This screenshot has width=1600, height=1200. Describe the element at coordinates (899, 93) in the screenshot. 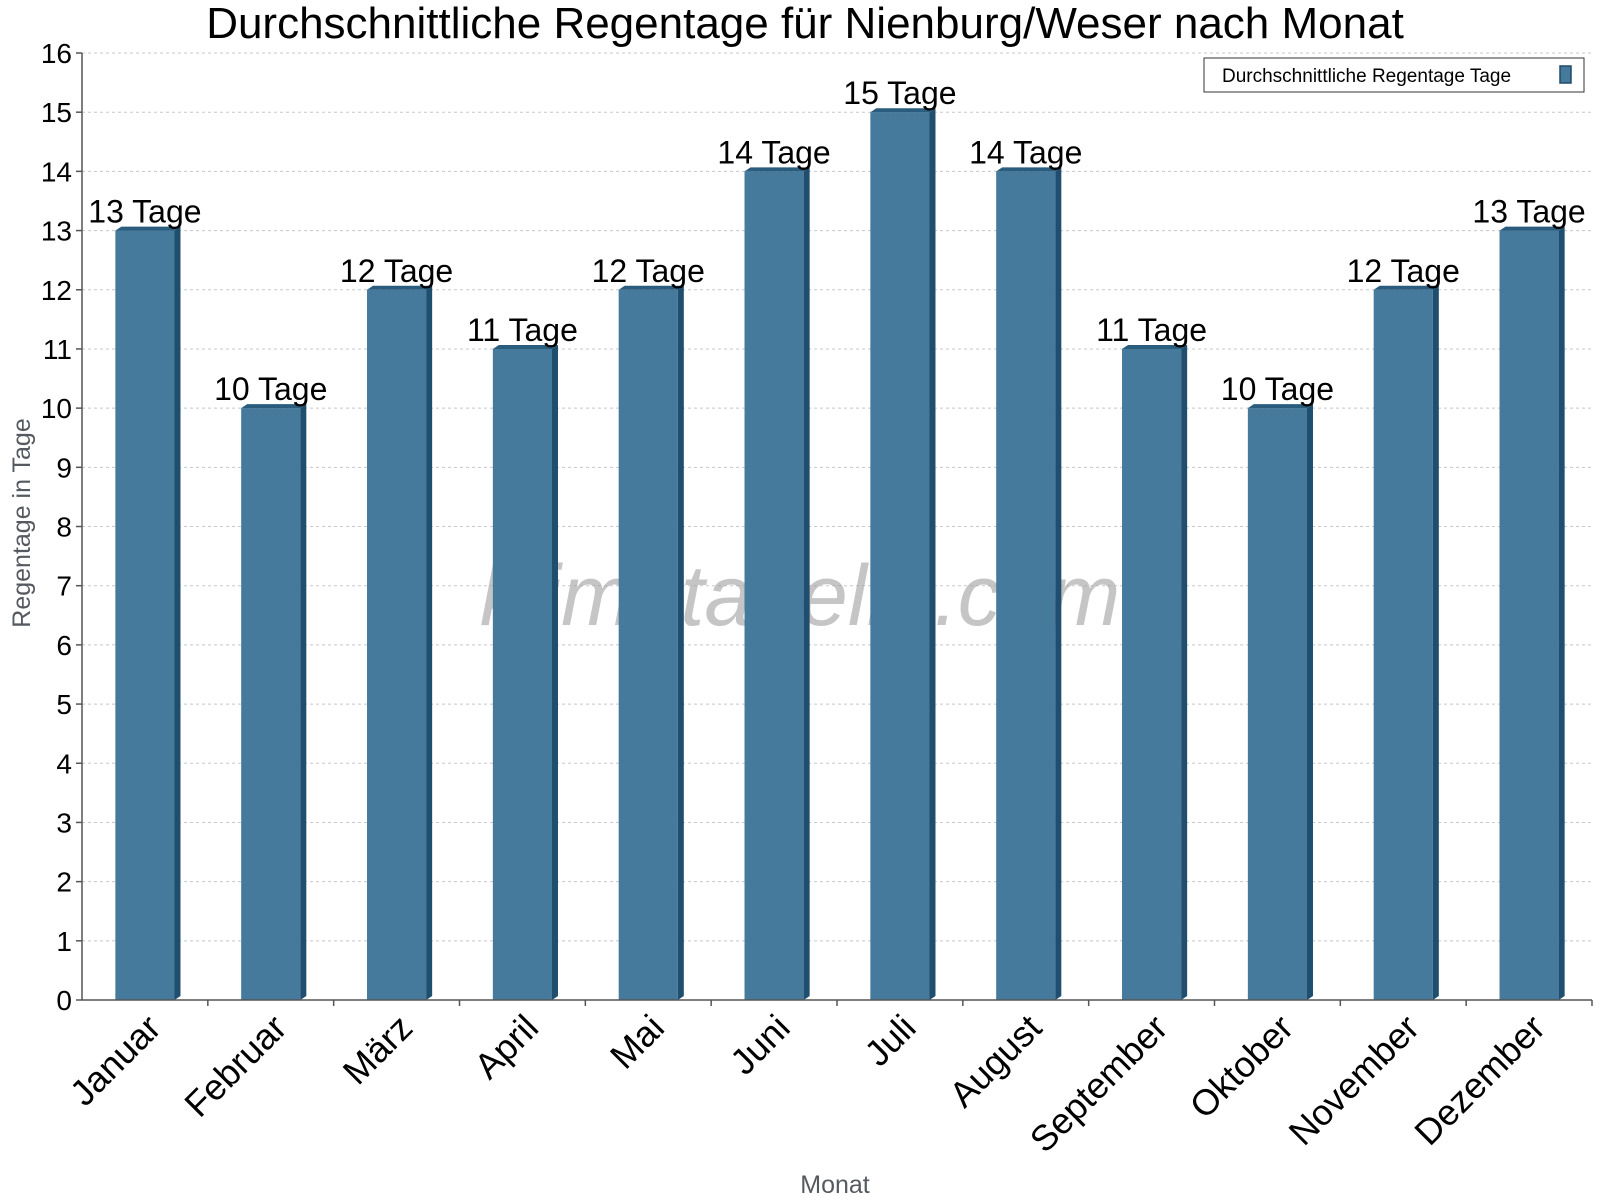

I see `data-label: 15 Tage` at that location.